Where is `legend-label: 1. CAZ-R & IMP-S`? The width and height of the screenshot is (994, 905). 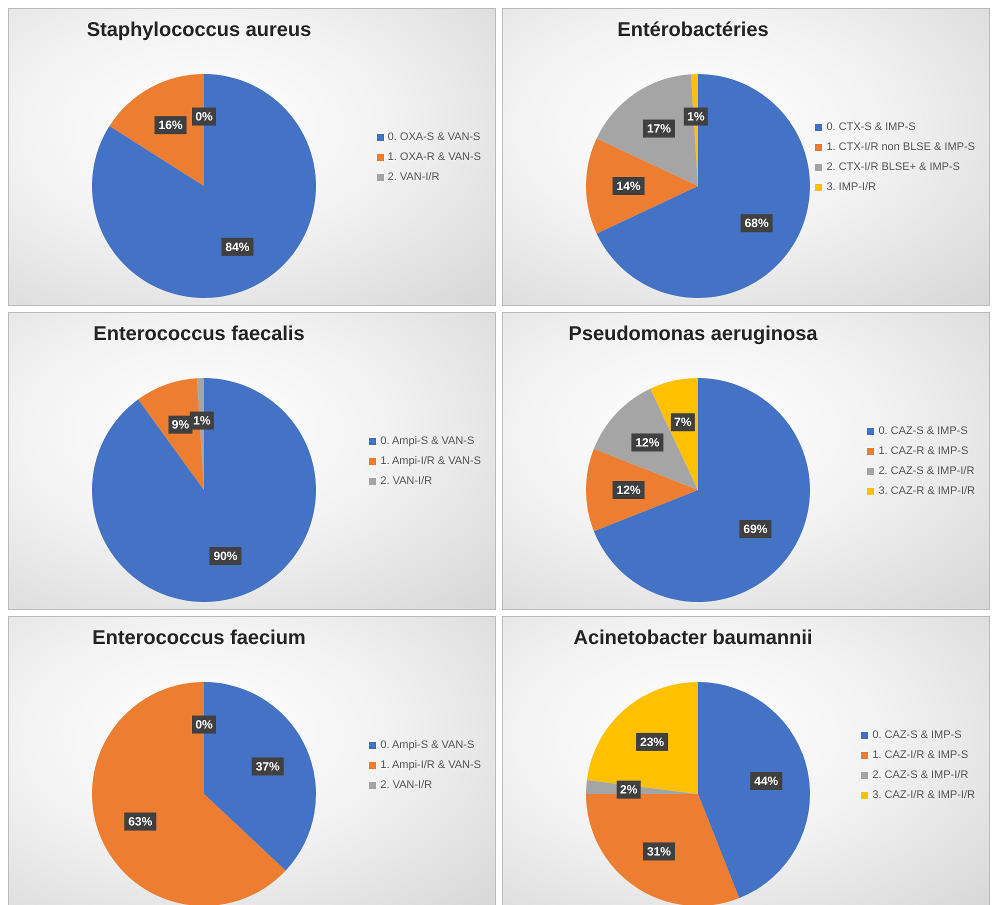
legend-label: 1. CAZ-R & IMP-S is located at coordinates (923, 451).